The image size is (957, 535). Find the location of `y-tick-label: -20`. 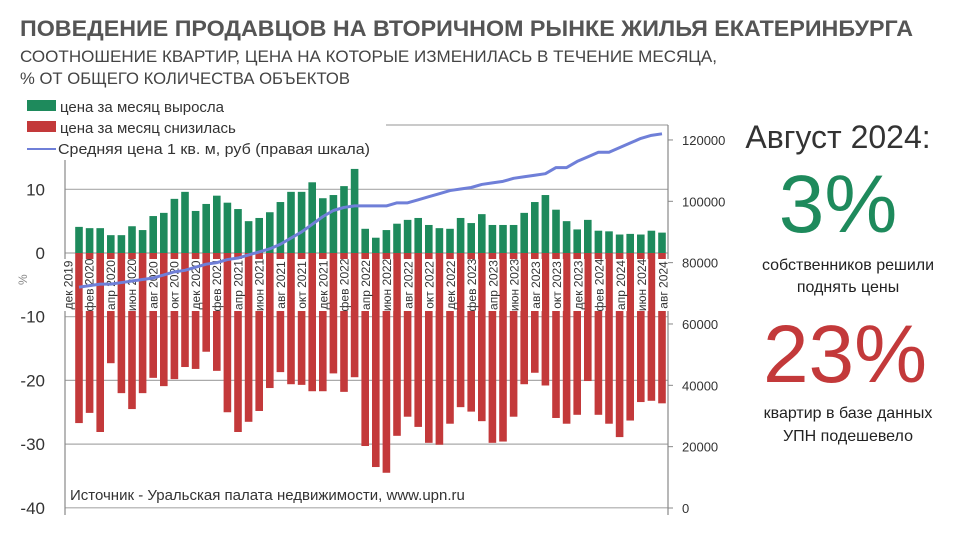

y-tick-label: -20 is located at coordinates (32, 380).